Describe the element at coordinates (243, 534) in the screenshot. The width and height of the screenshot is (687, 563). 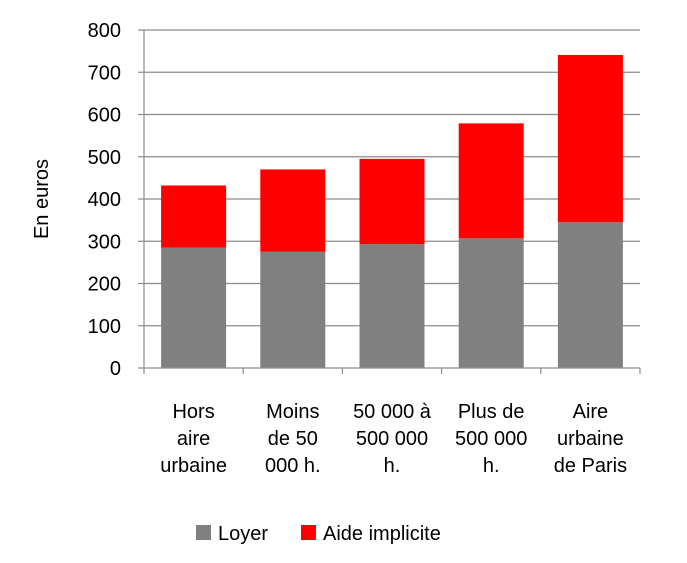
I see `legend-label: Loyer` at that location.